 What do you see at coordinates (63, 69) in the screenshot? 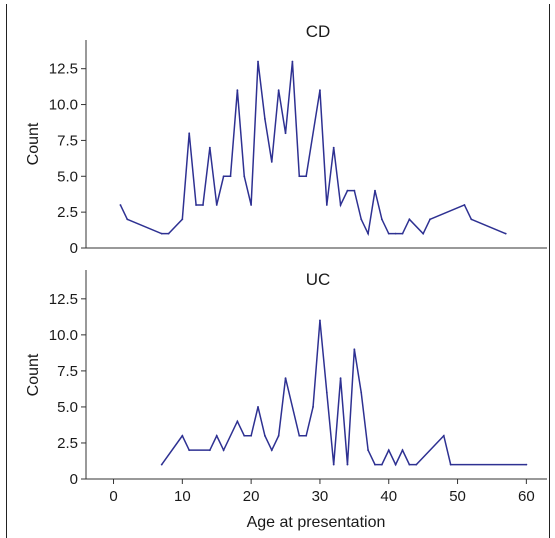
I see `cd-y-tick-label: 12.5` at bounding box center [63, 69].